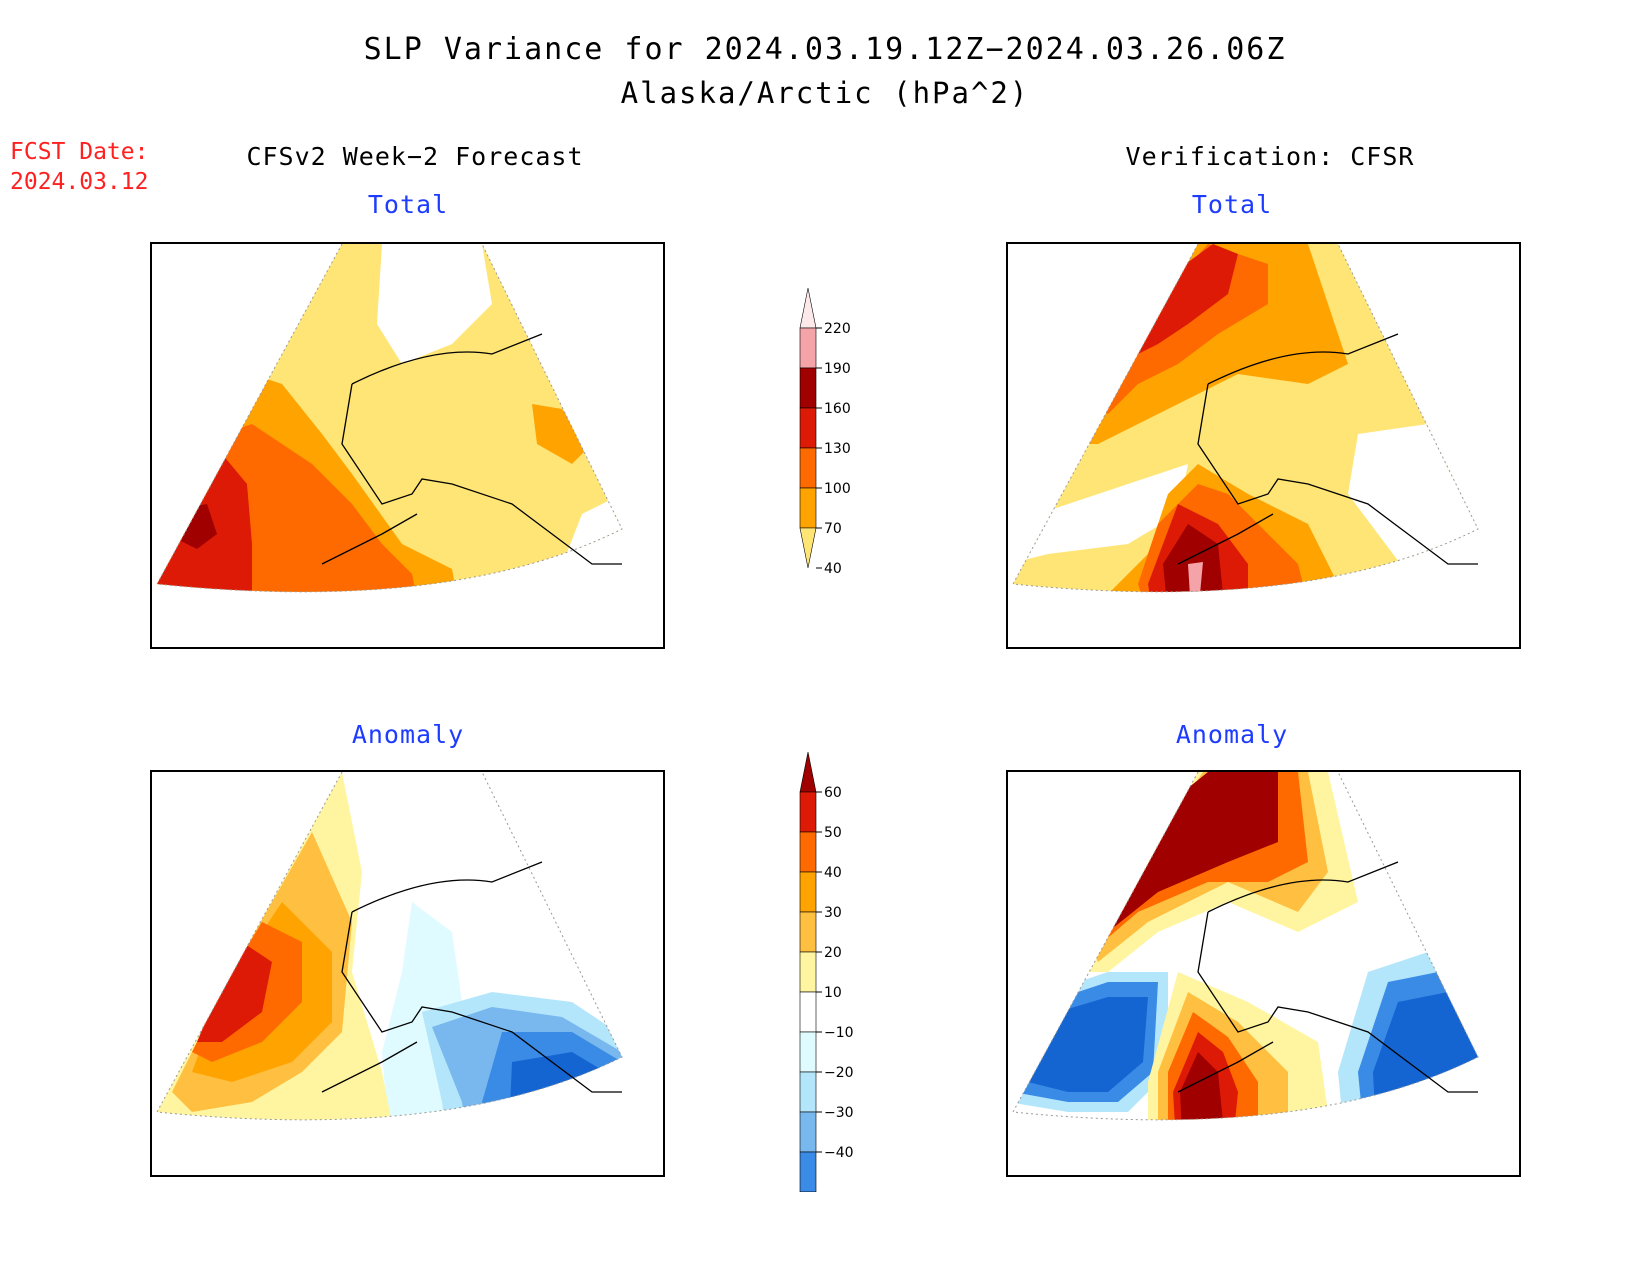  I want to click on colorbar-tick-label: 220, so click(837, 329).